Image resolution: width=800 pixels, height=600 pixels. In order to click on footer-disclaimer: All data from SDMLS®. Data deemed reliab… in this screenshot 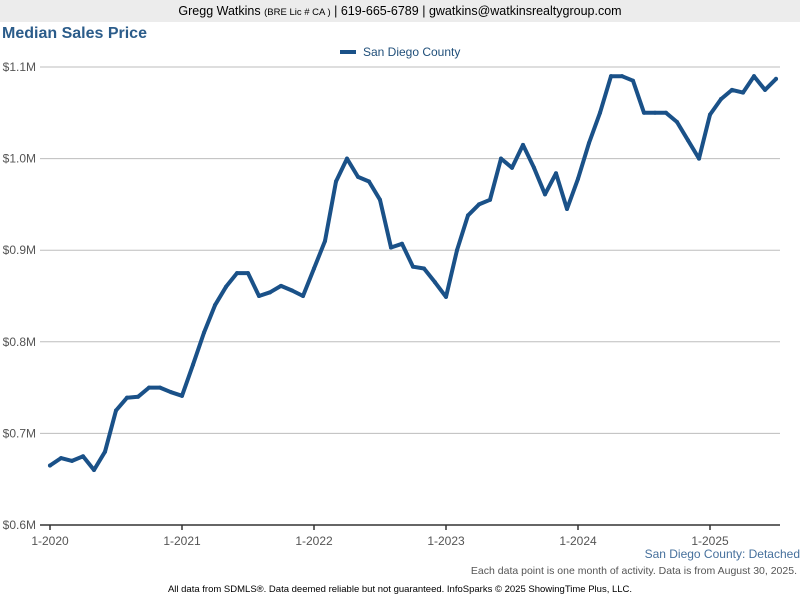, I will do `click(400, 589)`.